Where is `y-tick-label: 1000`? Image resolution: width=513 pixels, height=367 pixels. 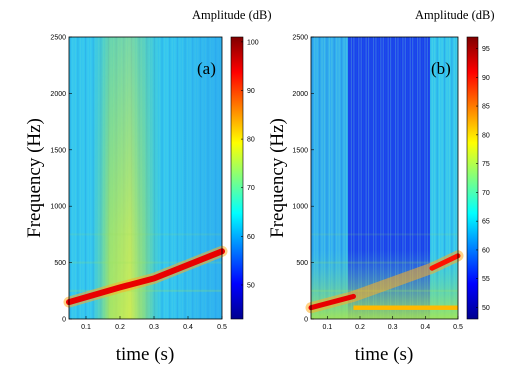
y-tick-label: 1000 is located at coordinates (300, 207).